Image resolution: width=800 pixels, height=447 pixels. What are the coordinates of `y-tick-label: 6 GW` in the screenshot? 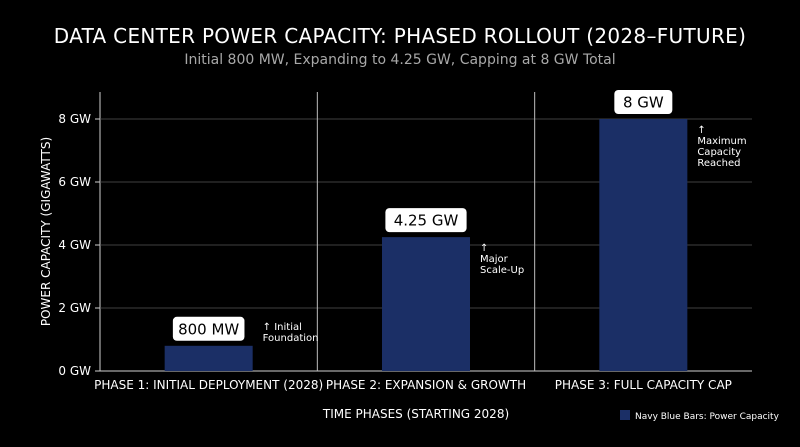 It's located at (74, 182).